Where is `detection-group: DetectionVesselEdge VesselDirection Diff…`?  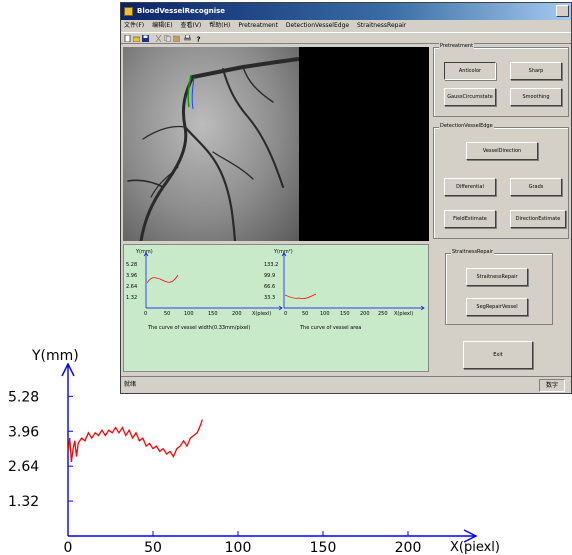
detection-group: DetectionVesselEdge VesselDirection Diff… is located at coordinates (501, 181).